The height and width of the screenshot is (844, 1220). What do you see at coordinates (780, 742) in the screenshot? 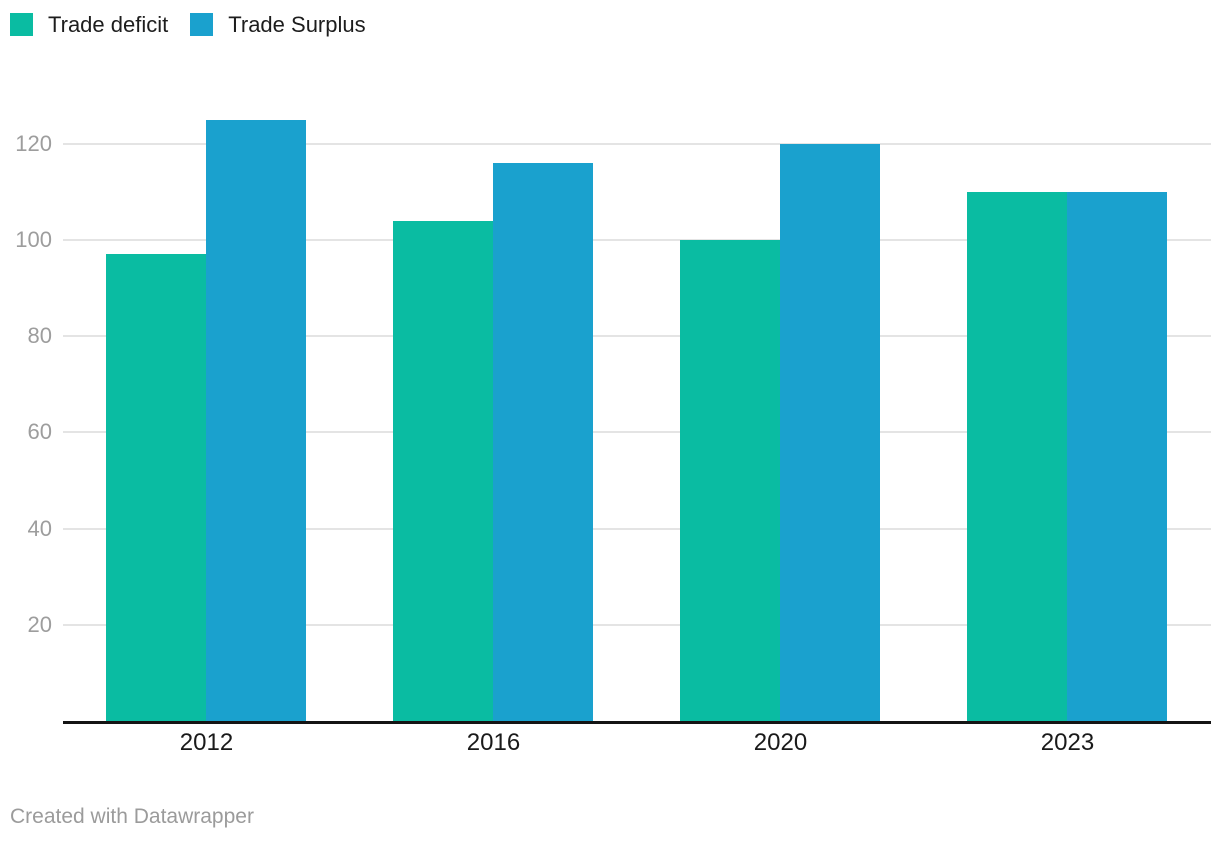
I see `x-axis-tick-label-2020: 2020` at bounding box center [780, 742].